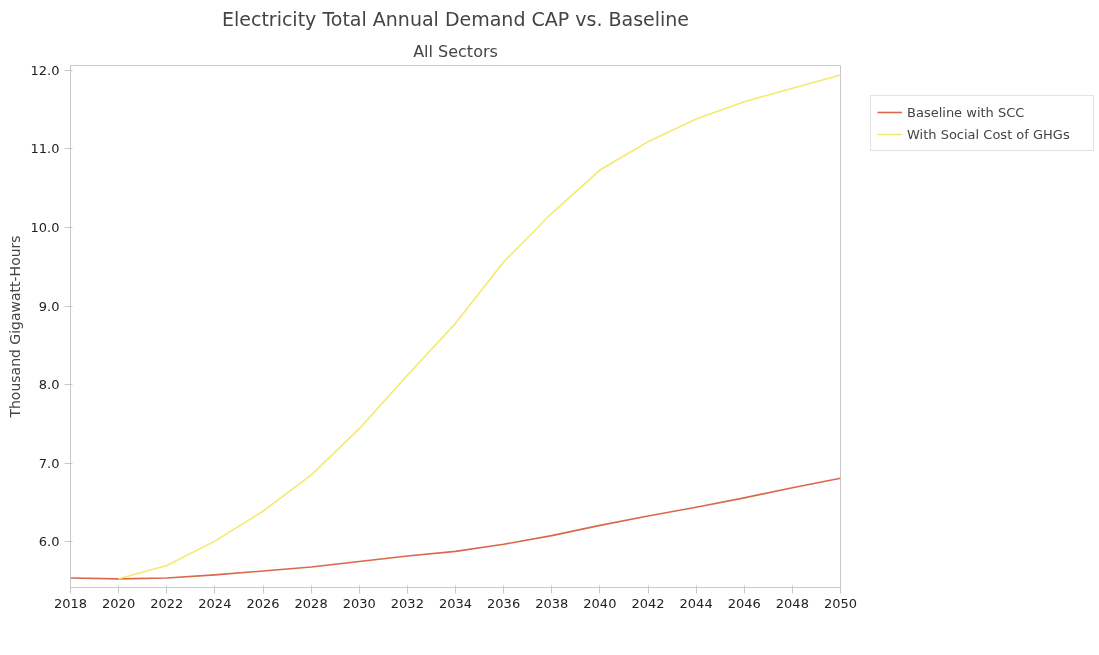 The height and width of the screenshot is (655, 1099). Describe the element at coordinates (167, 603) in the screenshot. I see `x-tick-label: 2022` at that location.